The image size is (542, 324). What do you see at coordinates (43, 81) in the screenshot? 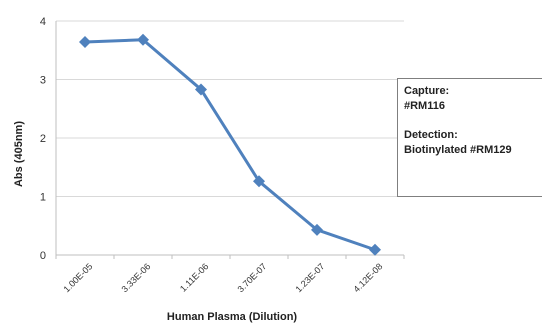
I see `y-tick-label: 3` at bounding box center [43, 81].